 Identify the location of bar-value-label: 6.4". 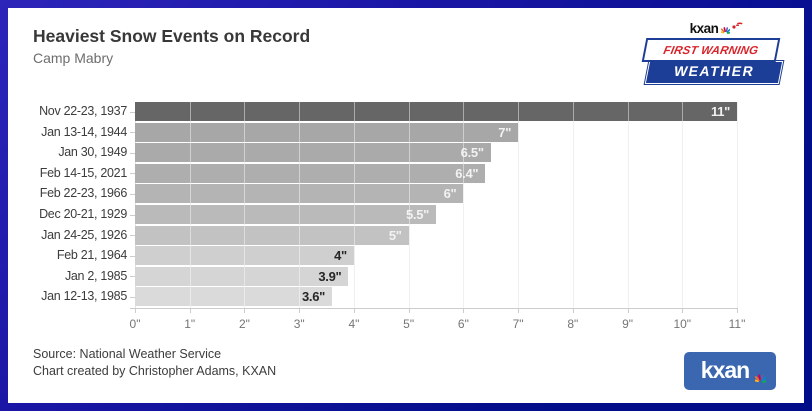
(467, 173).